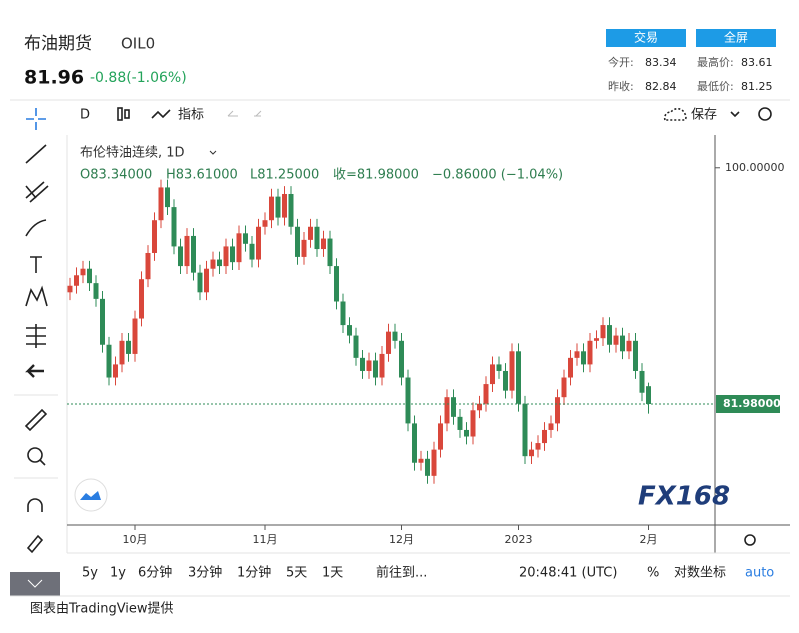 The height and width of the screenshot is (633, 799). I want to click on watermark: FX168, so click(684, 497).